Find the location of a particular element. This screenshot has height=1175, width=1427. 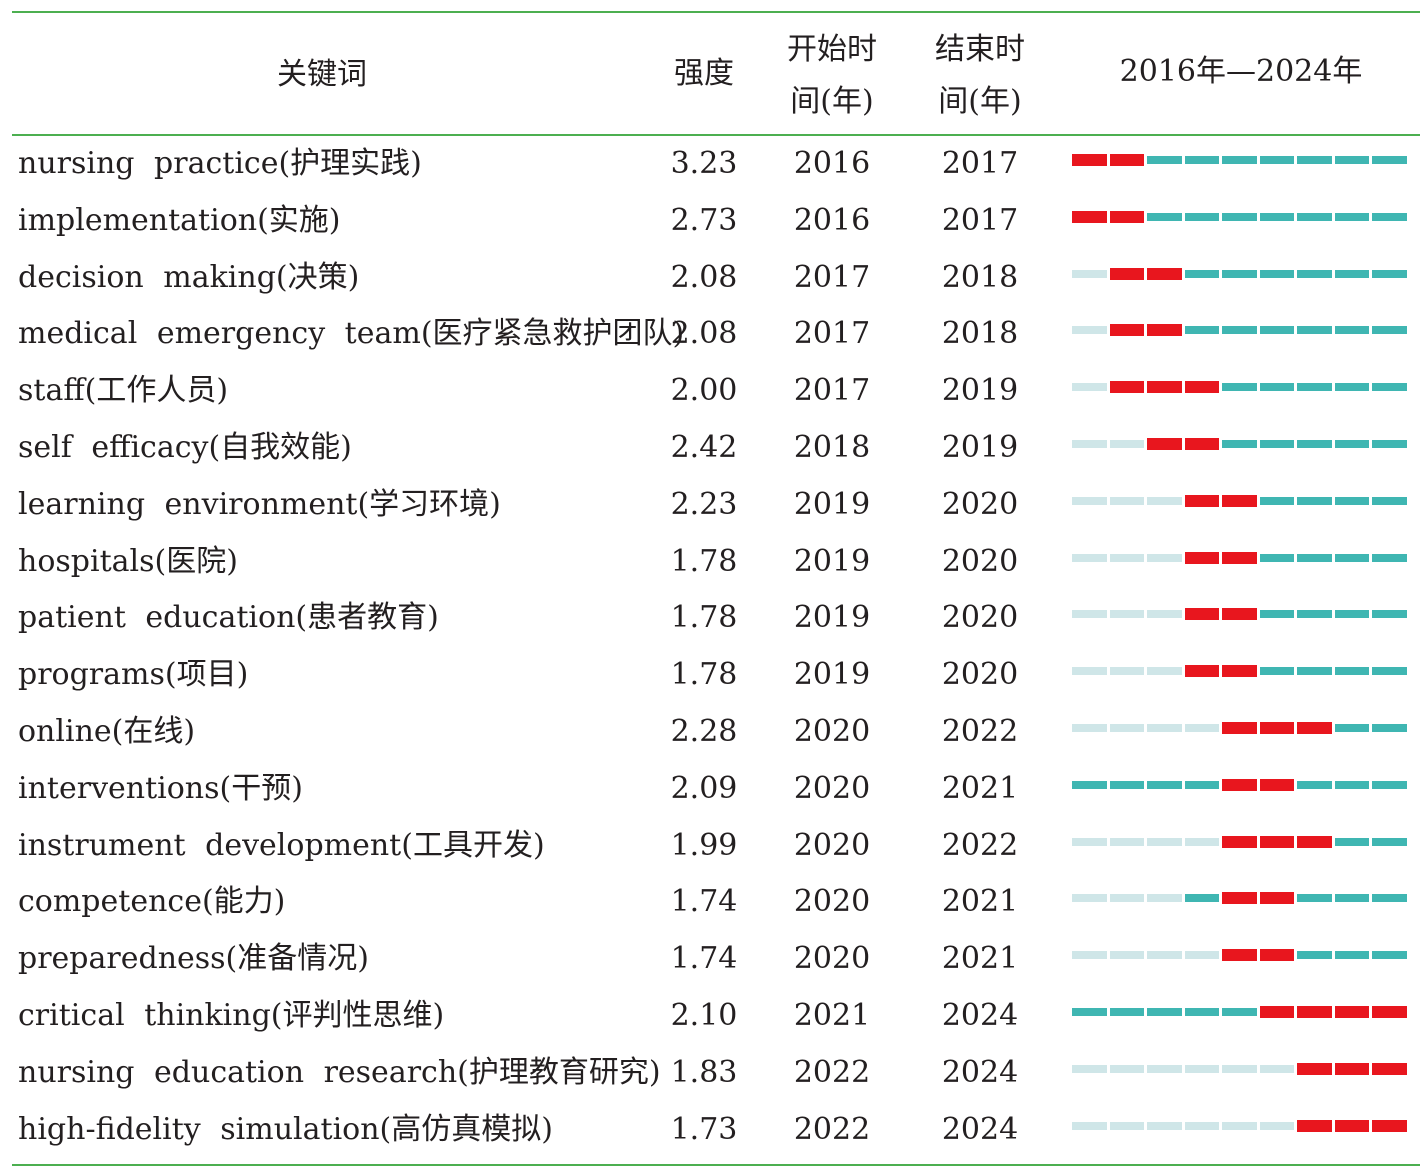

strength-cell: 1.74 is located at coordinates (704, 902).